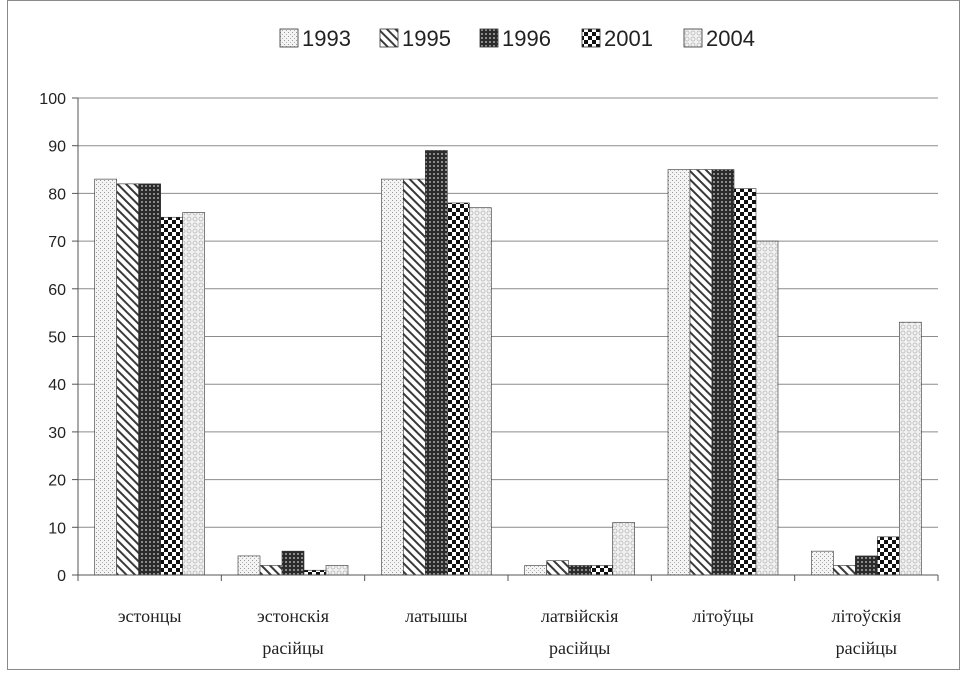 The height and width of the screenshot is (677, 968). What do you see at coordinates (57, 481) in the screenshot?
I see `y-tick-label: 20` at bounding box center [57, 481].